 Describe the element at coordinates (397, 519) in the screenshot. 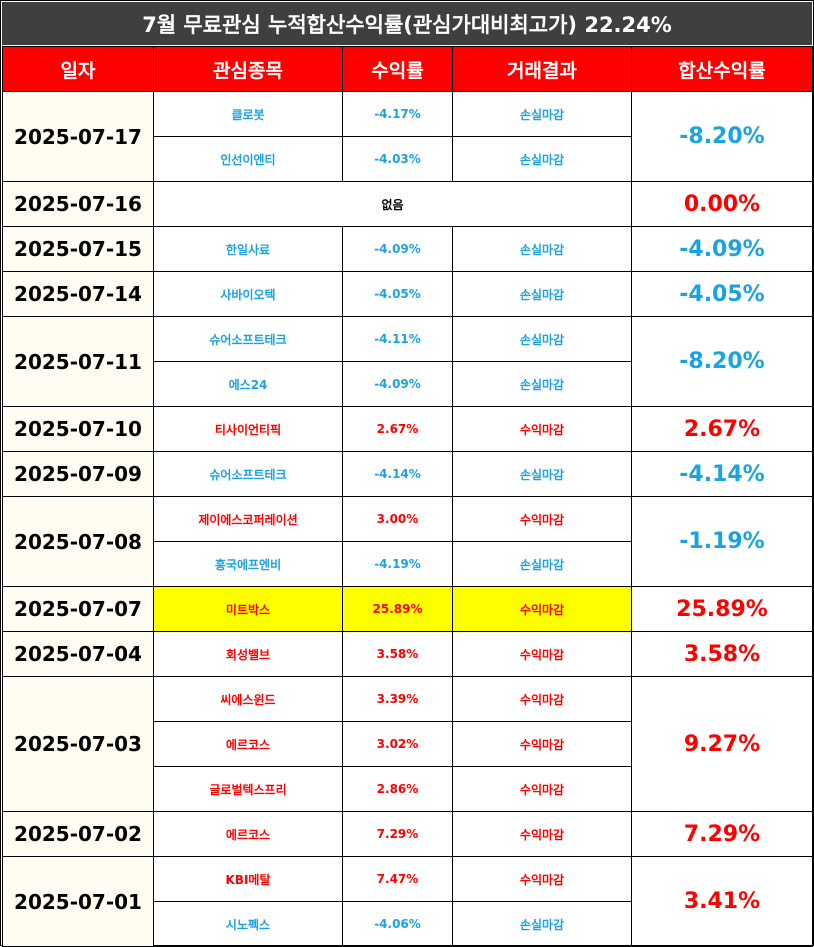

I see `rate-cell: 3.00%` at that location.